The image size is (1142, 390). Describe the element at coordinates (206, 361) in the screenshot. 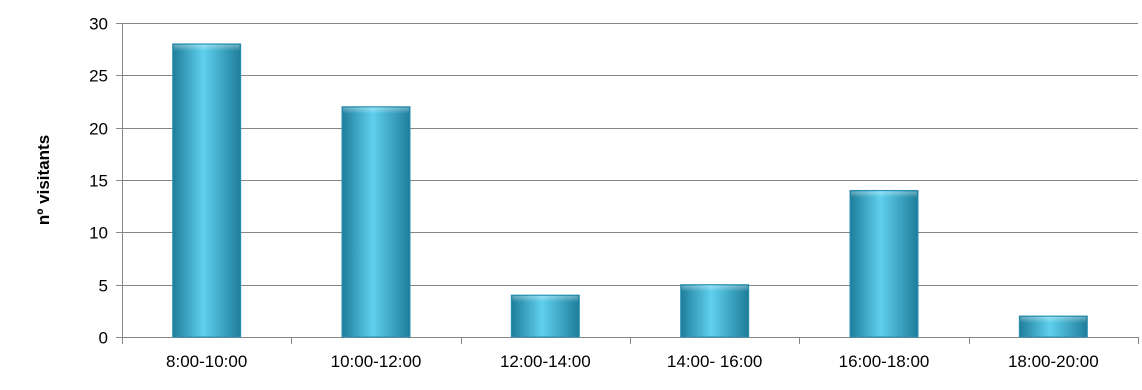

I see `x-tick-label: 8:00-10:00` at that location.